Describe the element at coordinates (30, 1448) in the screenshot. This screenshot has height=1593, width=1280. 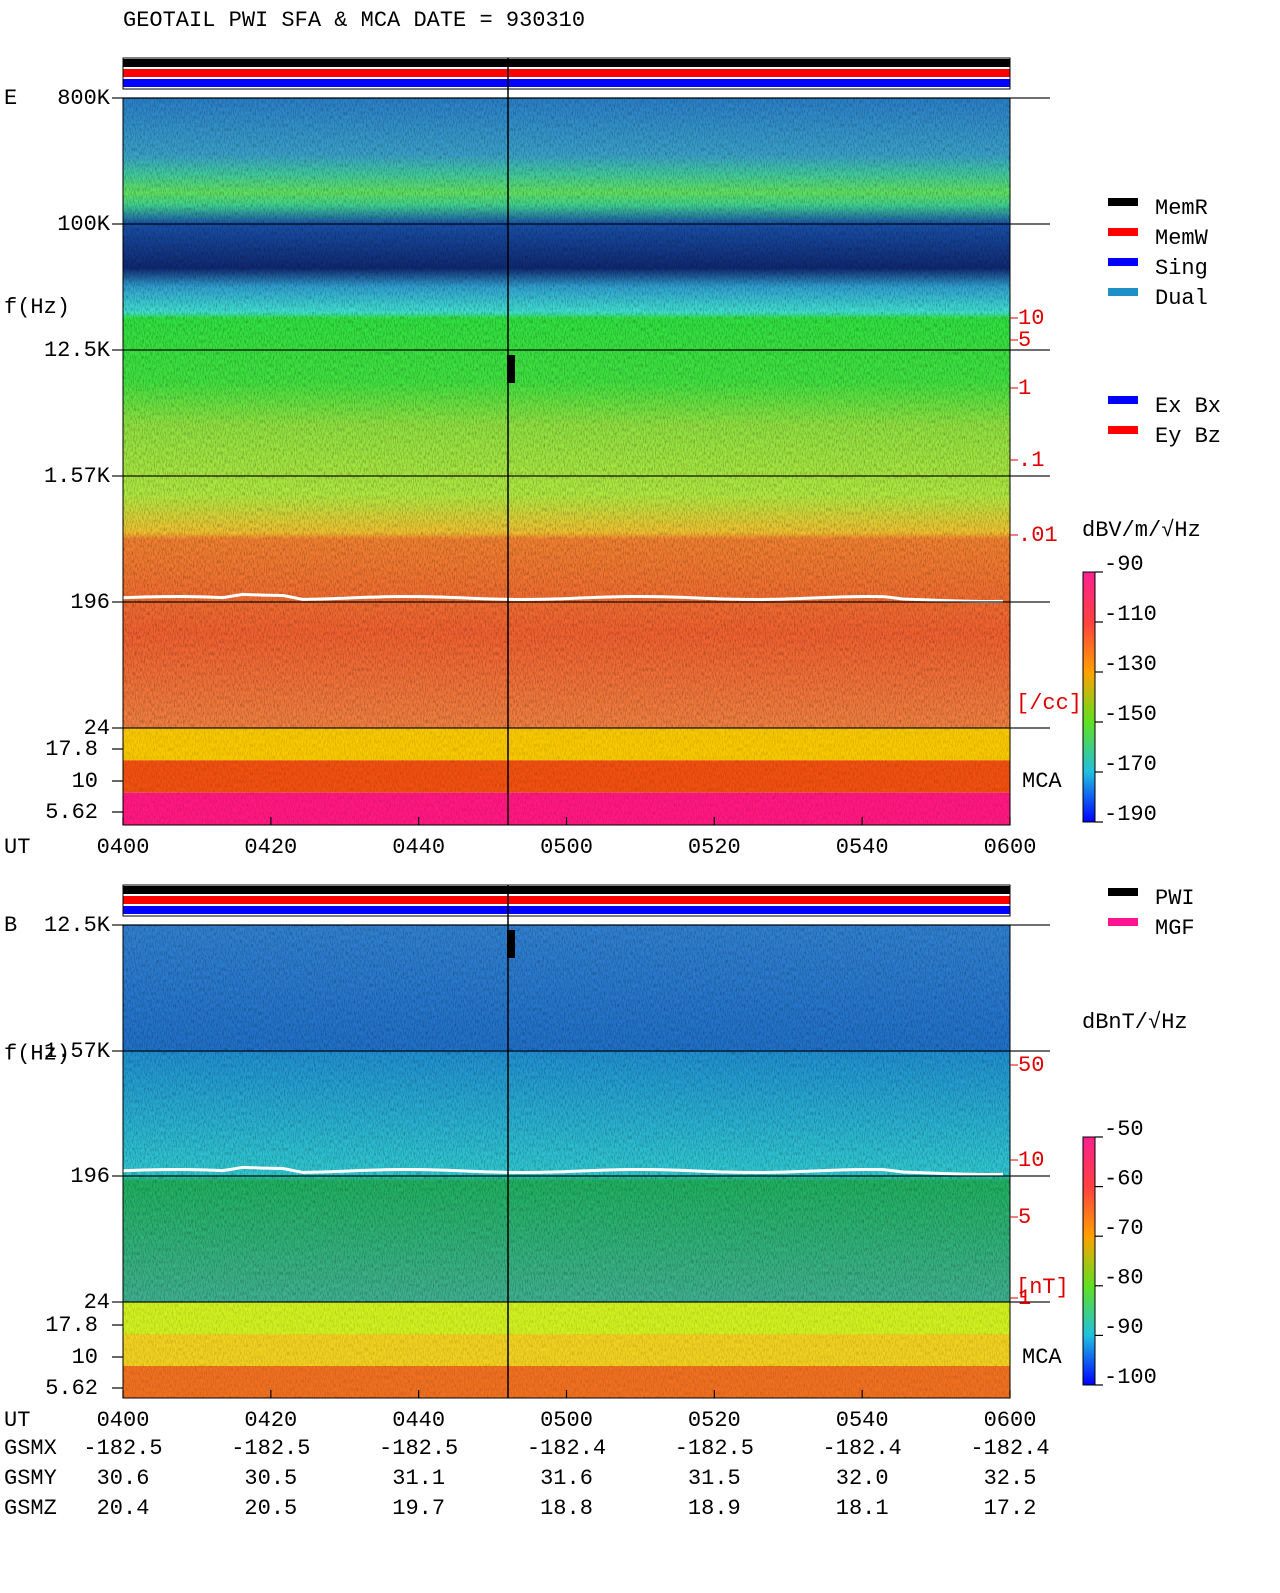
I see `orbit-label: GSMX` at that location.